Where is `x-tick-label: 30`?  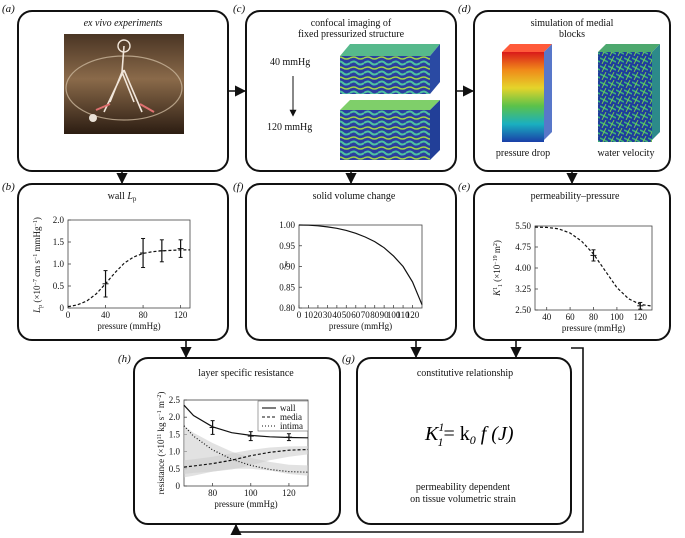 x-tick-label: 30 is located at coordinates (328, 315).